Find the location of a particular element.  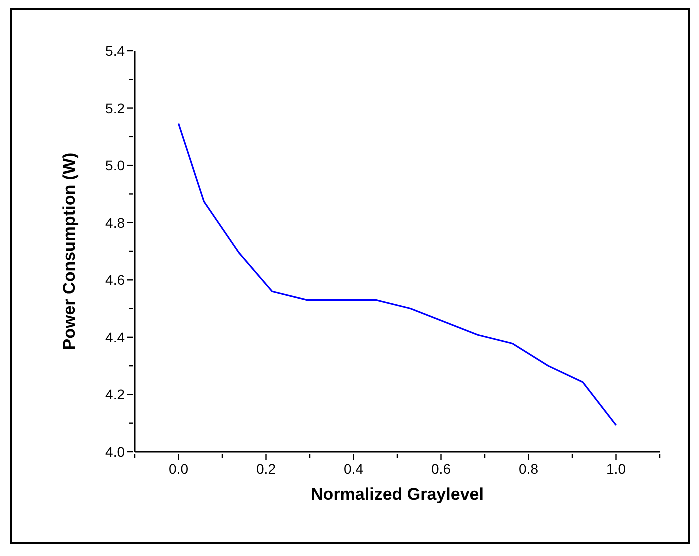

y-tick-label: 4.6 is located at coordinates (116, 280).